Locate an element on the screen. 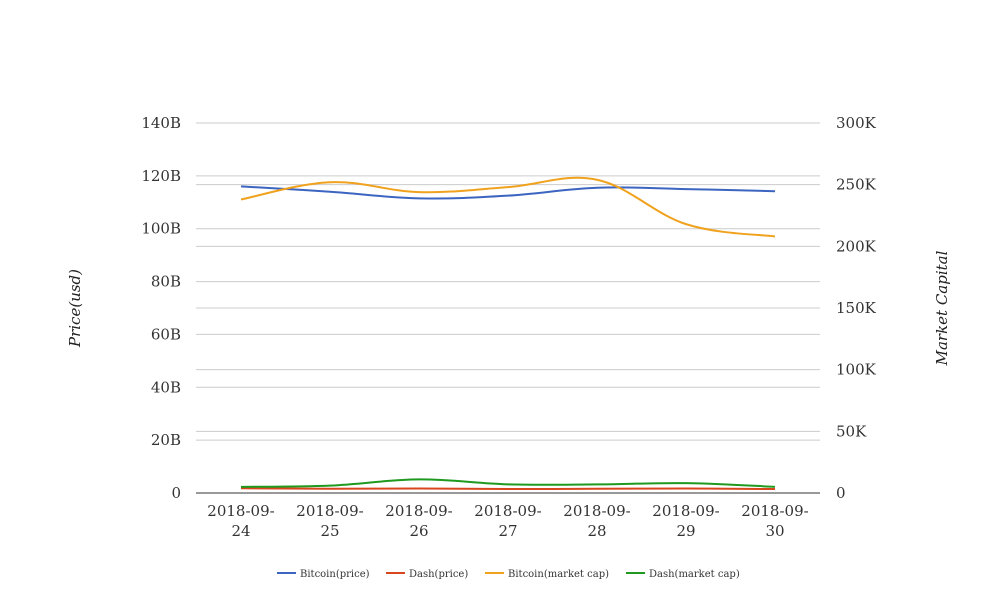  left-axis-tick-label: 20B is located at coordinates (166, 440).